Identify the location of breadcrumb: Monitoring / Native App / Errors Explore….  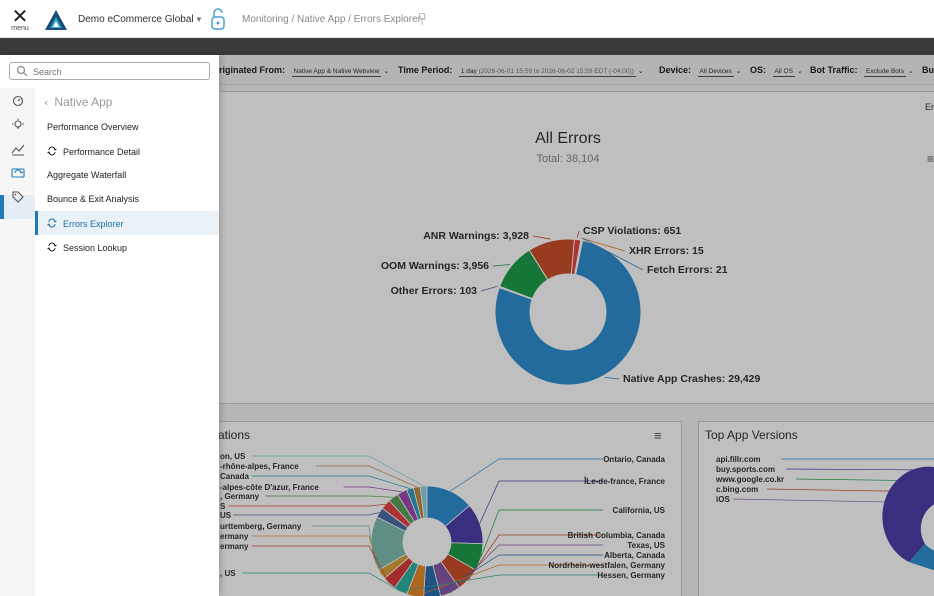
(331, 19).